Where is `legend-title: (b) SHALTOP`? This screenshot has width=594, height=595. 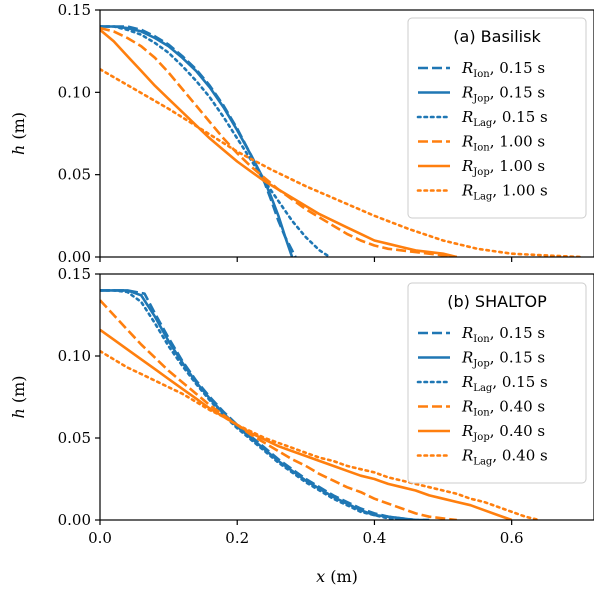 legend-title: (b) SHALTOP is located at coordinates (497, 301).